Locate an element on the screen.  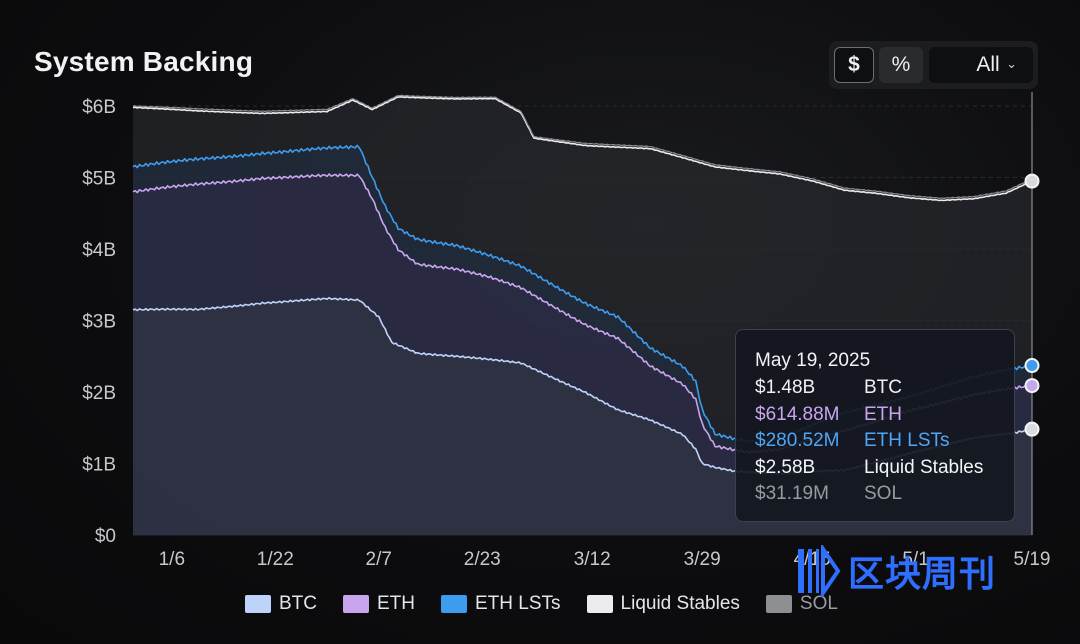
legend-label: SOL is located at coordinates (818, 603).